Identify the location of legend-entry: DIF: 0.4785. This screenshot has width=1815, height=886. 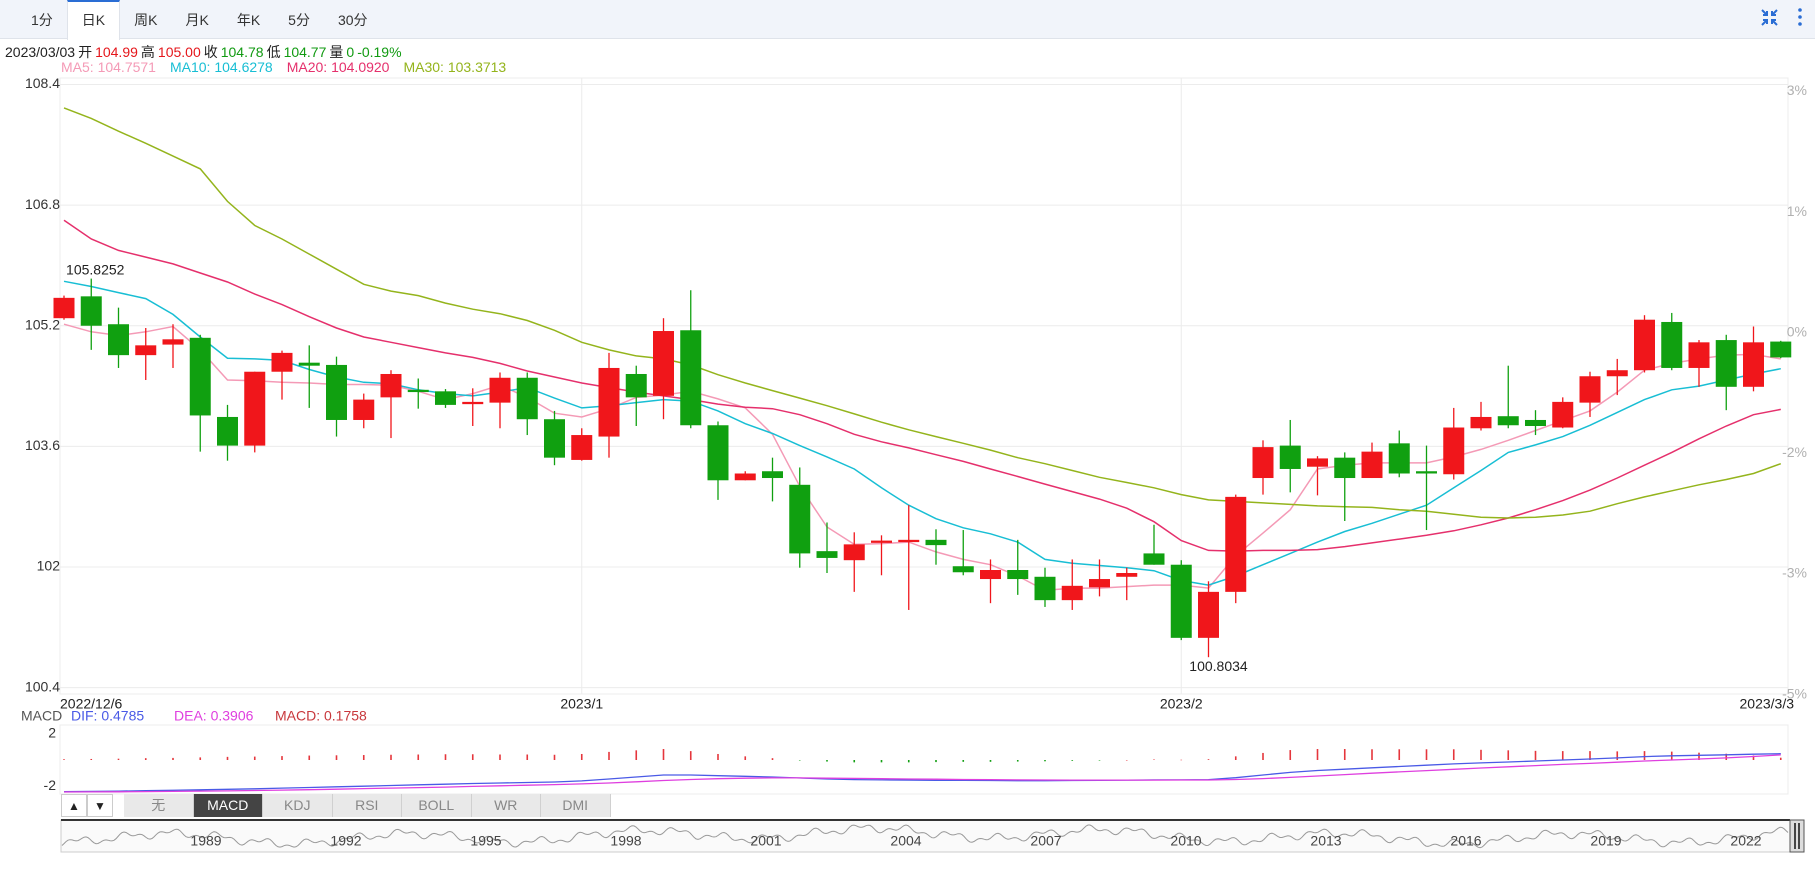
(107, 716).